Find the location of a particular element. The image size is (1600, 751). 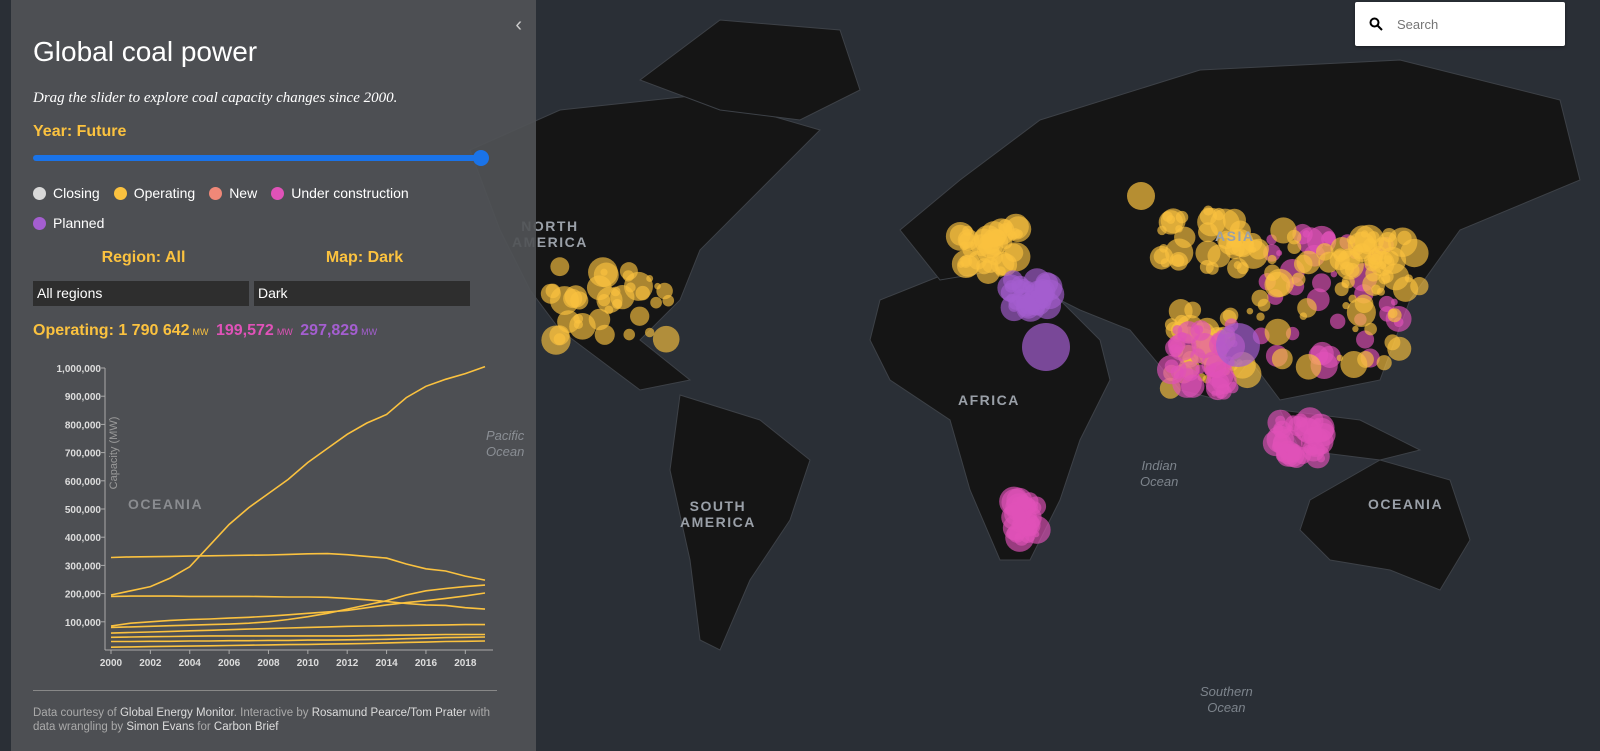

region-label: Region: All is located at coordinates (143, 257).